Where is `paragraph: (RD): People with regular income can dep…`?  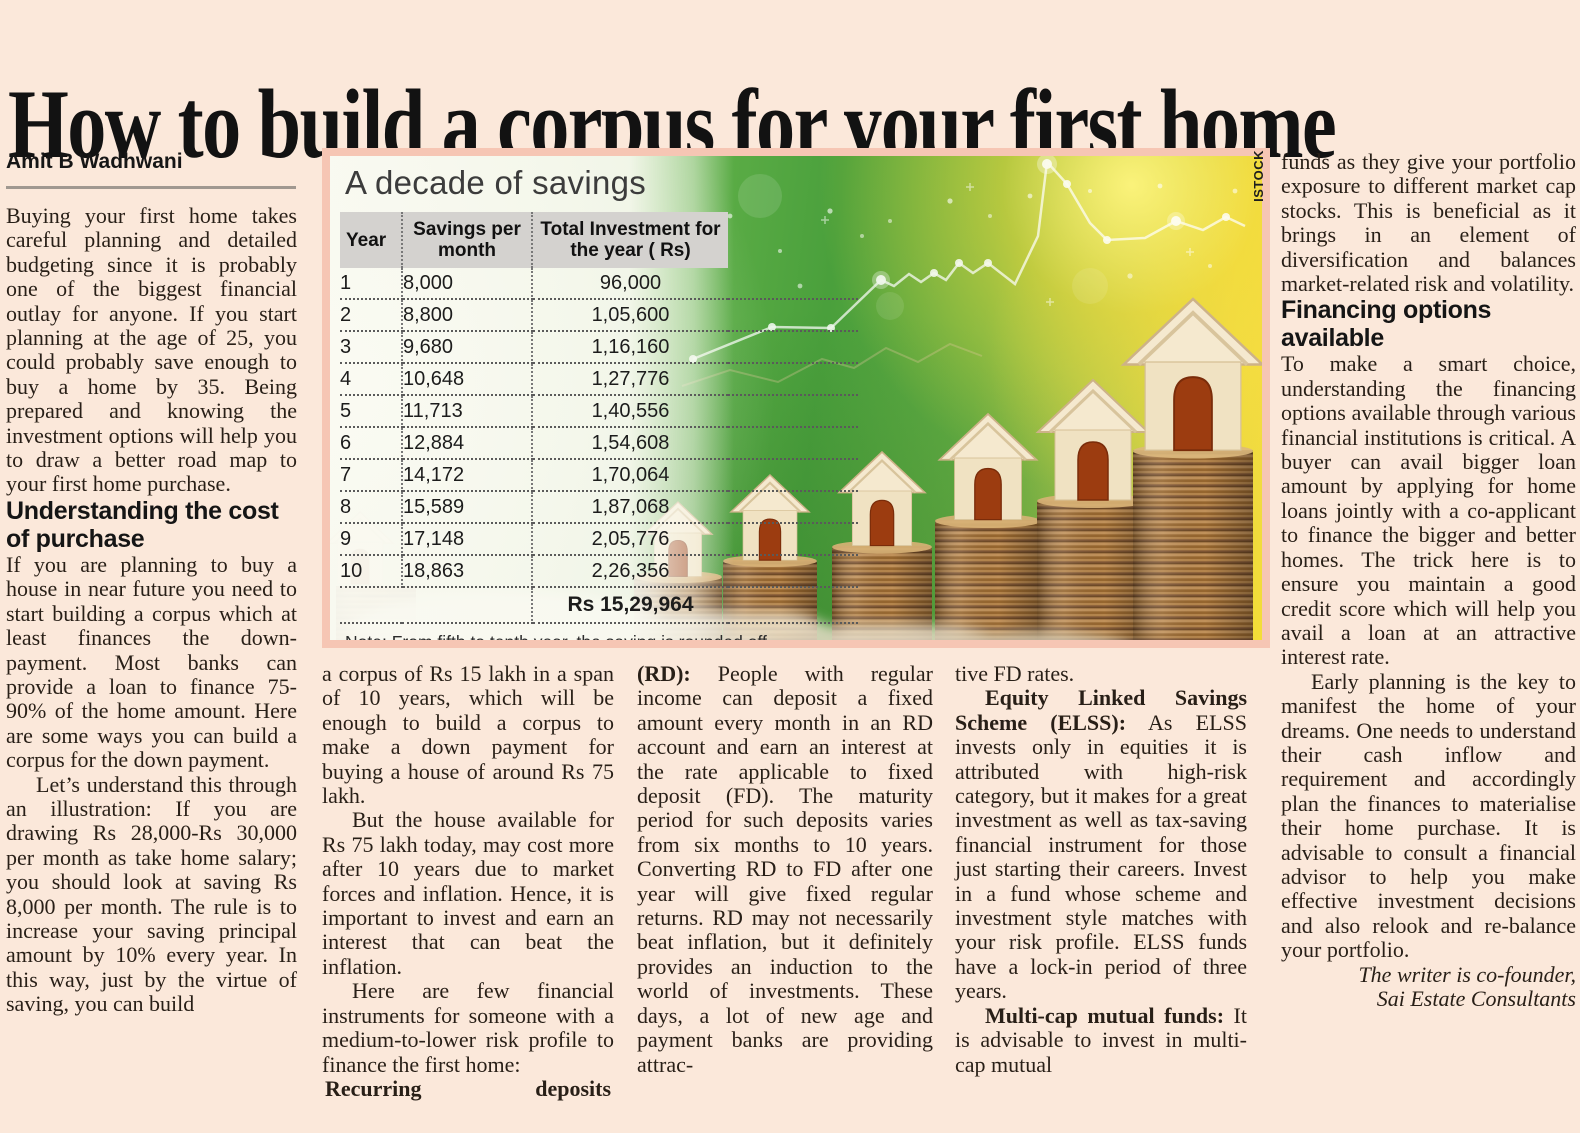 paragraph: (RD): People with regular income can dep… is located at coordinates (785, 869).